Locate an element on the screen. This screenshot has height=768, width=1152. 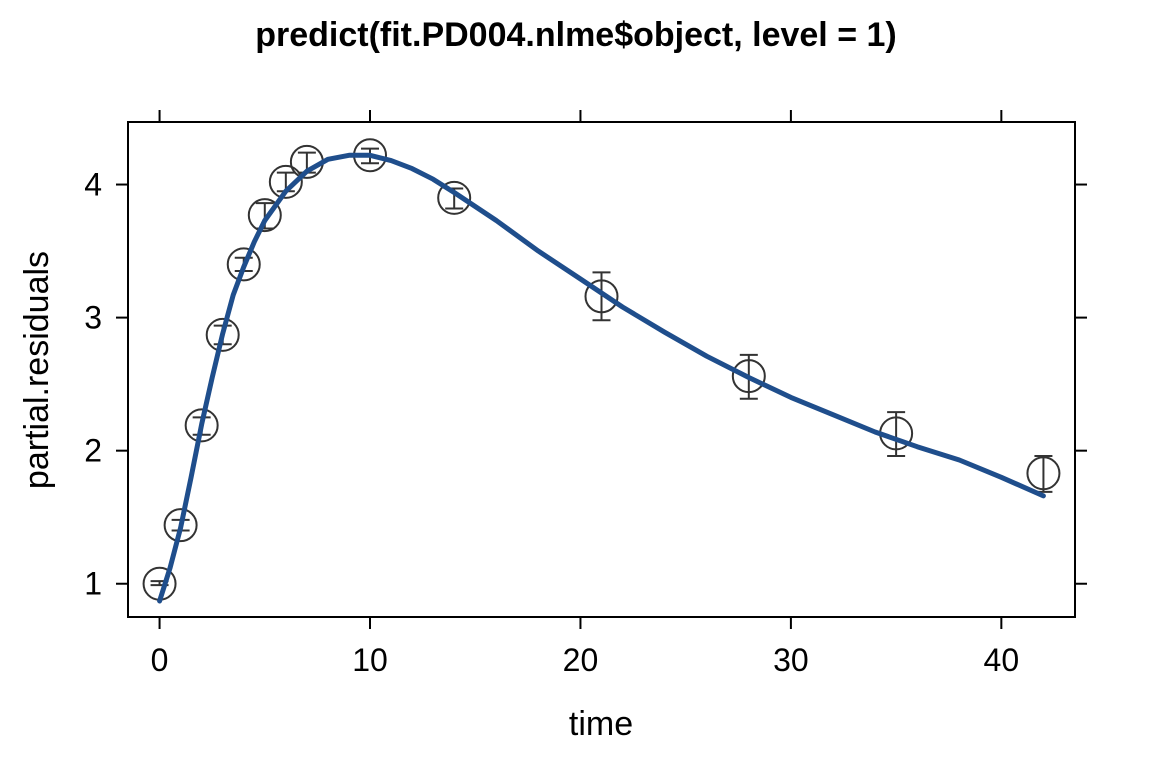
x-tick-label-1: 10 is located at coordinates (370, 660).